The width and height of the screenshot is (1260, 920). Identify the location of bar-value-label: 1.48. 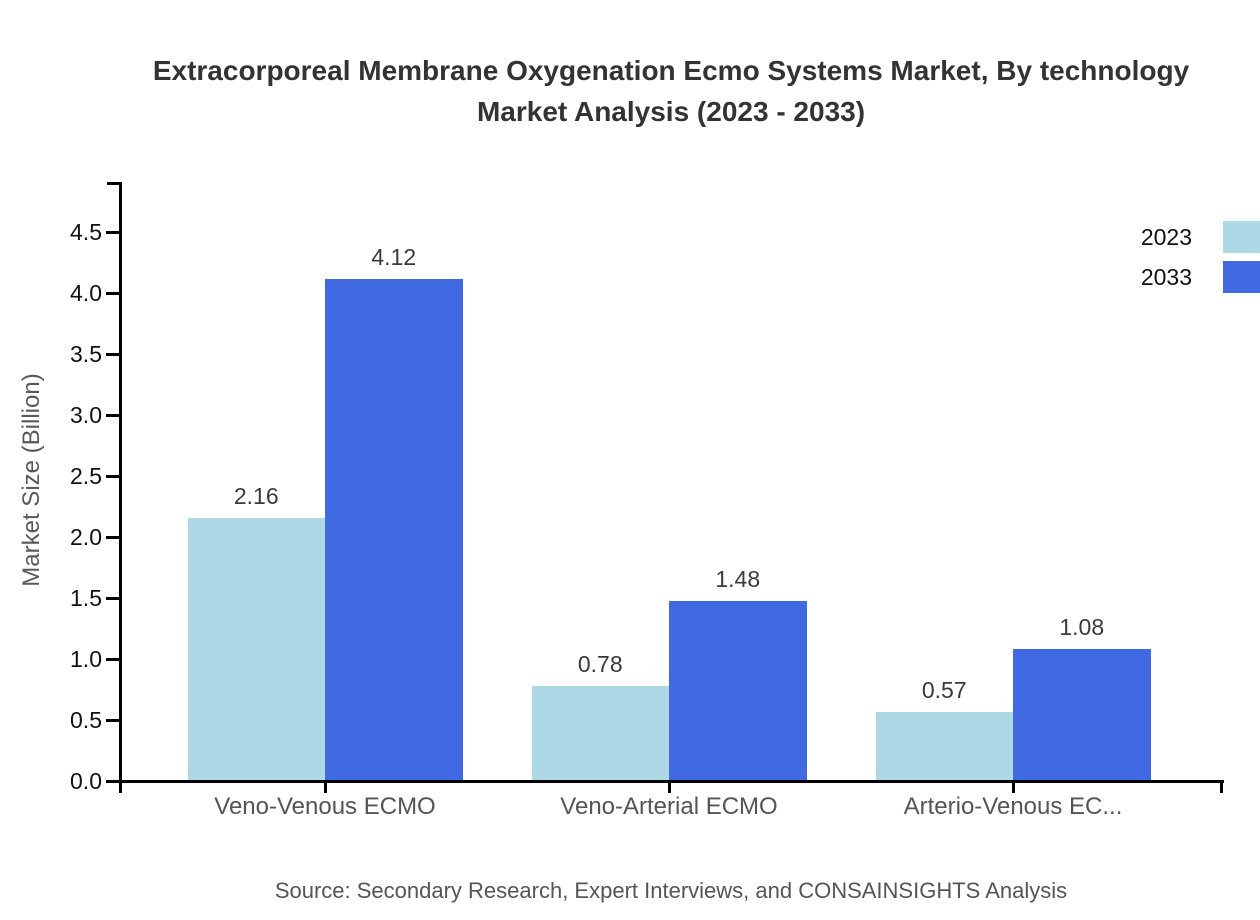
(738, 578).